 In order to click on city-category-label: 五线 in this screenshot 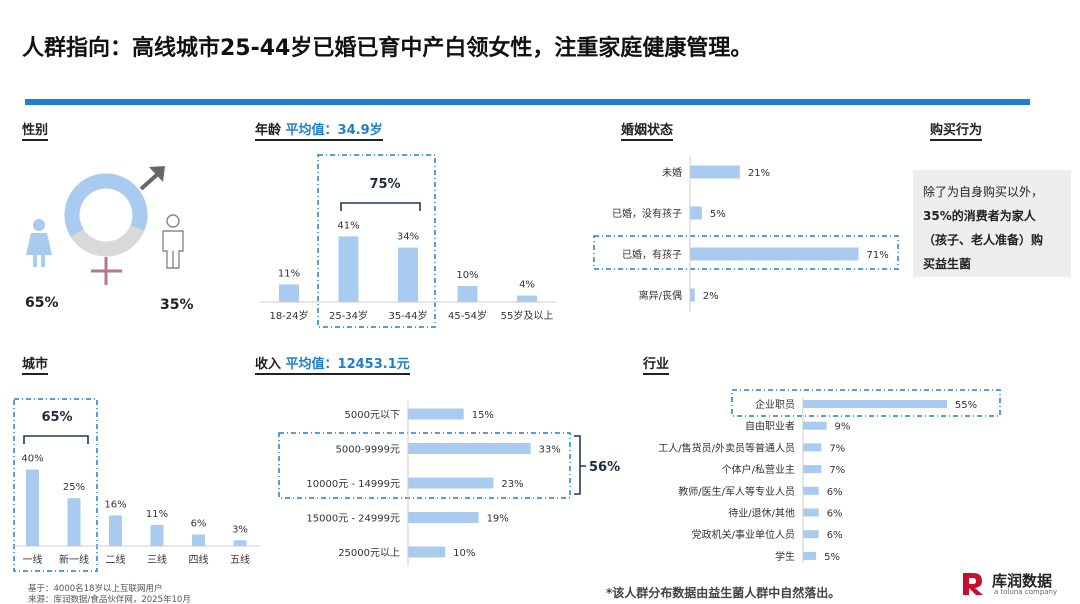, I will do `click(240, 559)`.